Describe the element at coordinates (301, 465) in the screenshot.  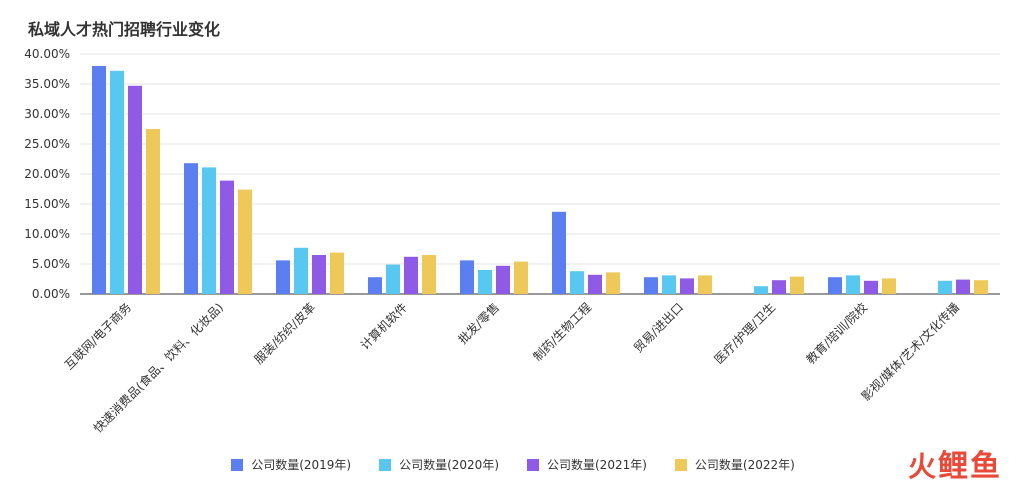
I see `legend-label: 公司数量(2019年)` at that location.